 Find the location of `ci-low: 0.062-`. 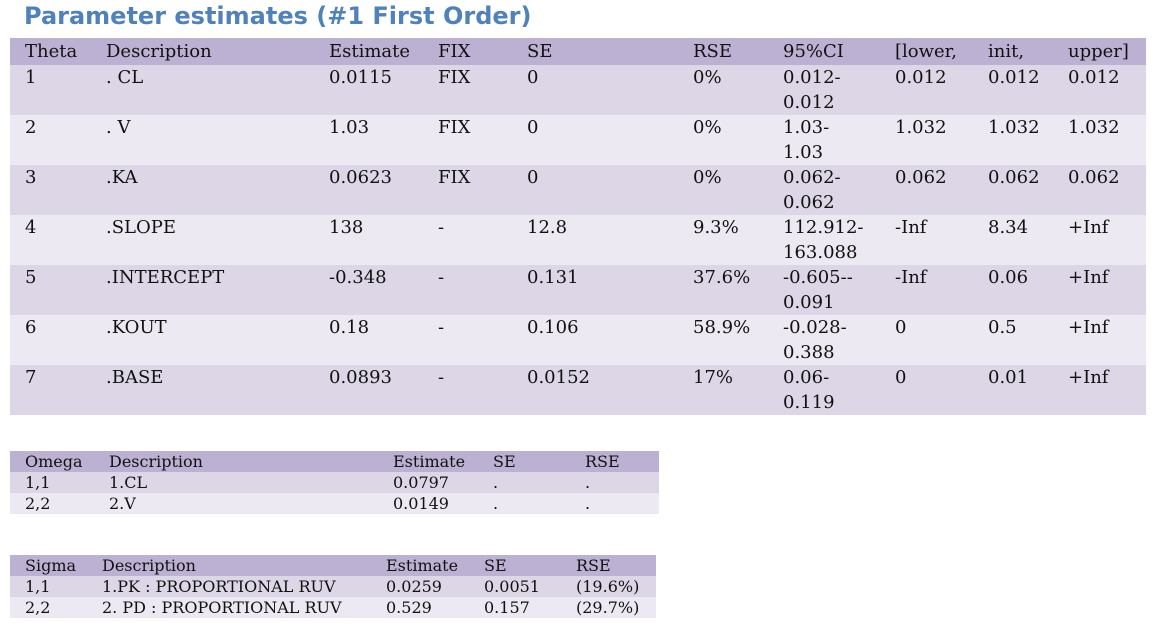

ci-low: 0.062- is located at coordinates (812, 177).